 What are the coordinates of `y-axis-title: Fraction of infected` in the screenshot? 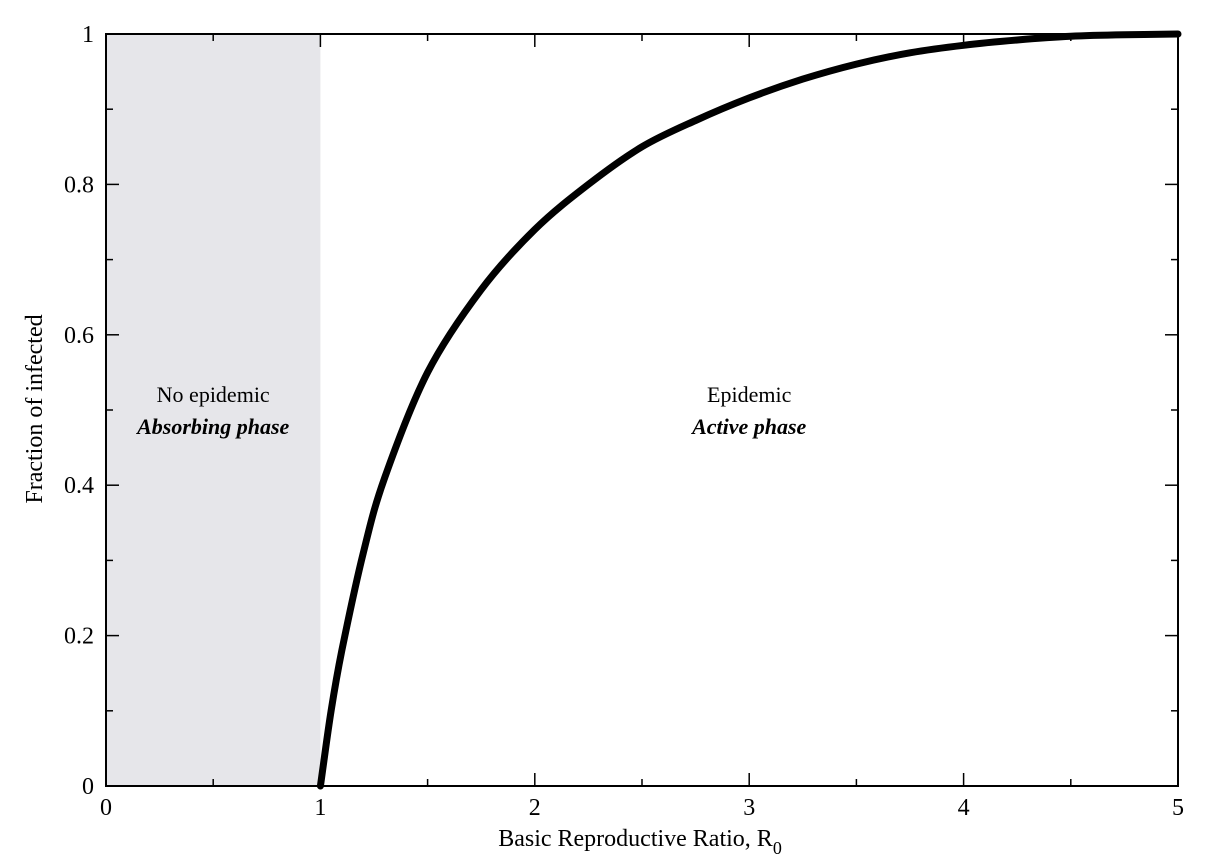 It's located at (35, 408).